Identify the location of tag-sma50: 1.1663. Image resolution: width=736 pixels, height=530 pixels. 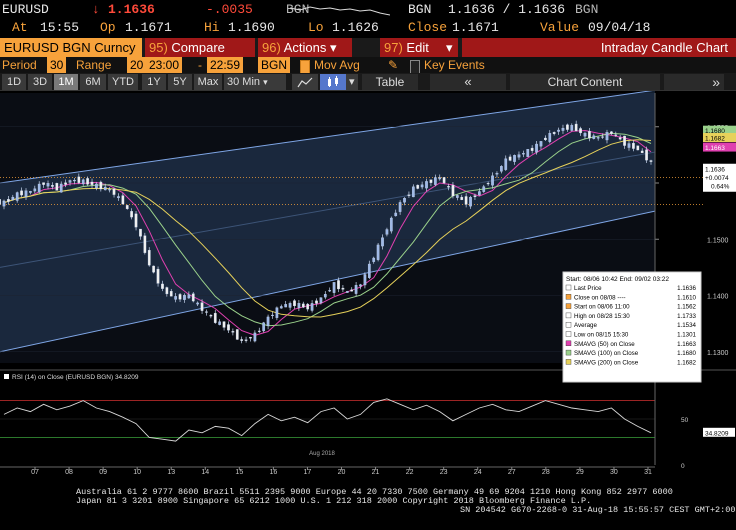
(715, 148).